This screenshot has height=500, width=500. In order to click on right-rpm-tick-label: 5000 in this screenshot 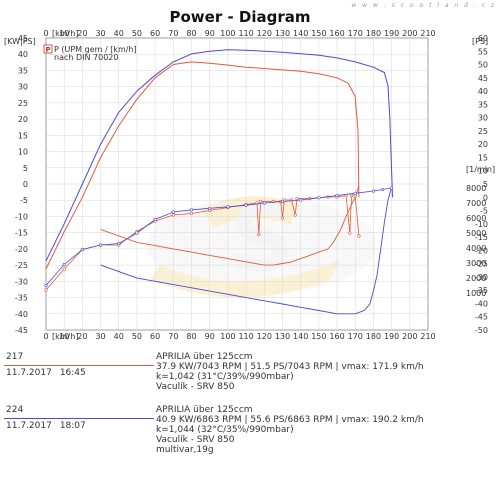, I will do `click(476, 233)`.